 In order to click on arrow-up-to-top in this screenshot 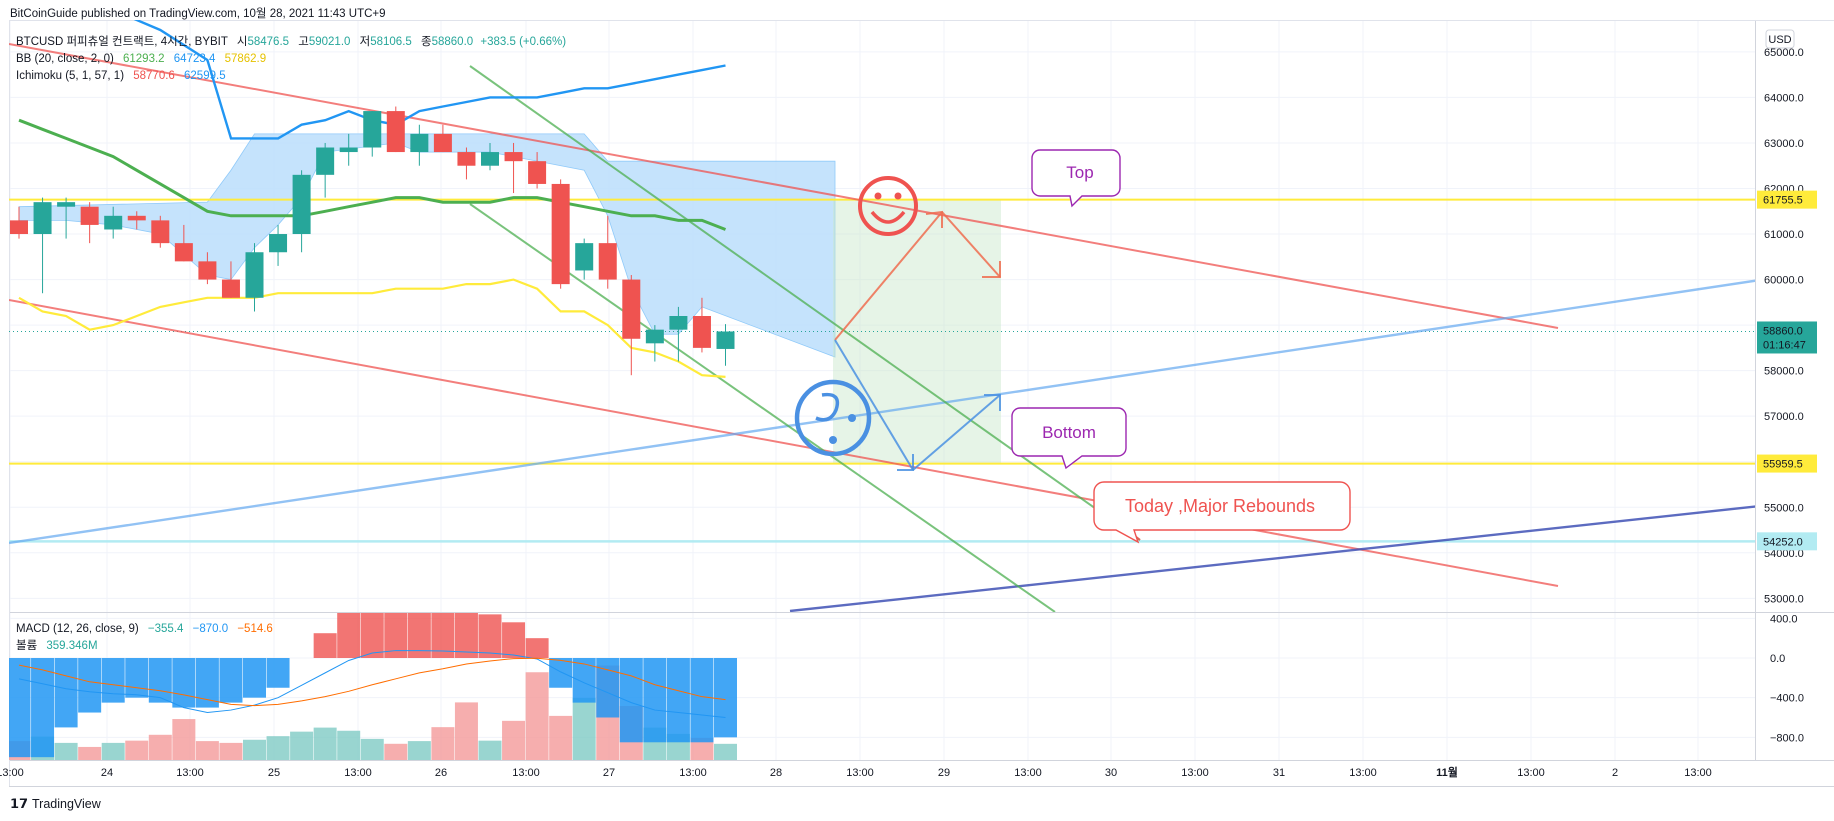, I will do `click(888, 276)`.